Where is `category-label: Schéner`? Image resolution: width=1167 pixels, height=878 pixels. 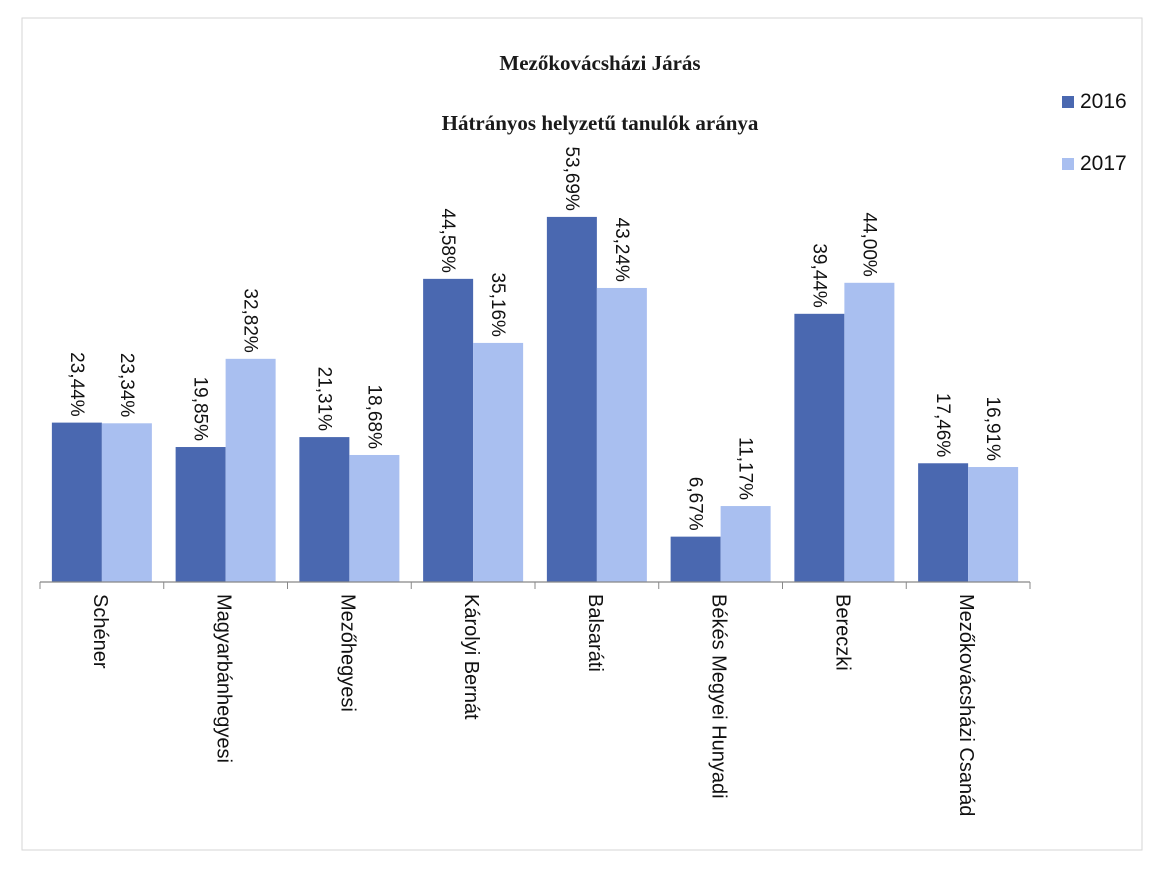
category-label: Schéner is located at coordinates (100, 631).